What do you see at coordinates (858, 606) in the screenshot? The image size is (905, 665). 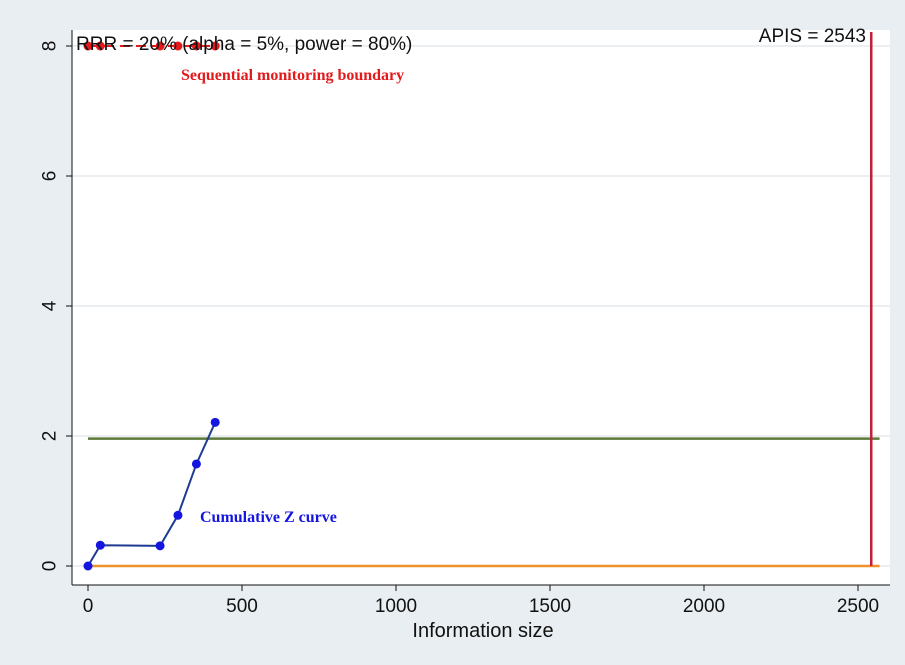 I see `x-tick-label: 2500` at bounding box center [858, 606].